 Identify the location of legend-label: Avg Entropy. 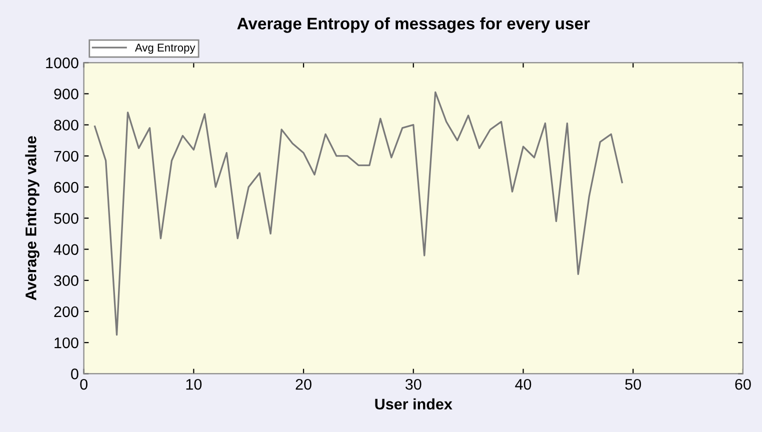
(165, 49).